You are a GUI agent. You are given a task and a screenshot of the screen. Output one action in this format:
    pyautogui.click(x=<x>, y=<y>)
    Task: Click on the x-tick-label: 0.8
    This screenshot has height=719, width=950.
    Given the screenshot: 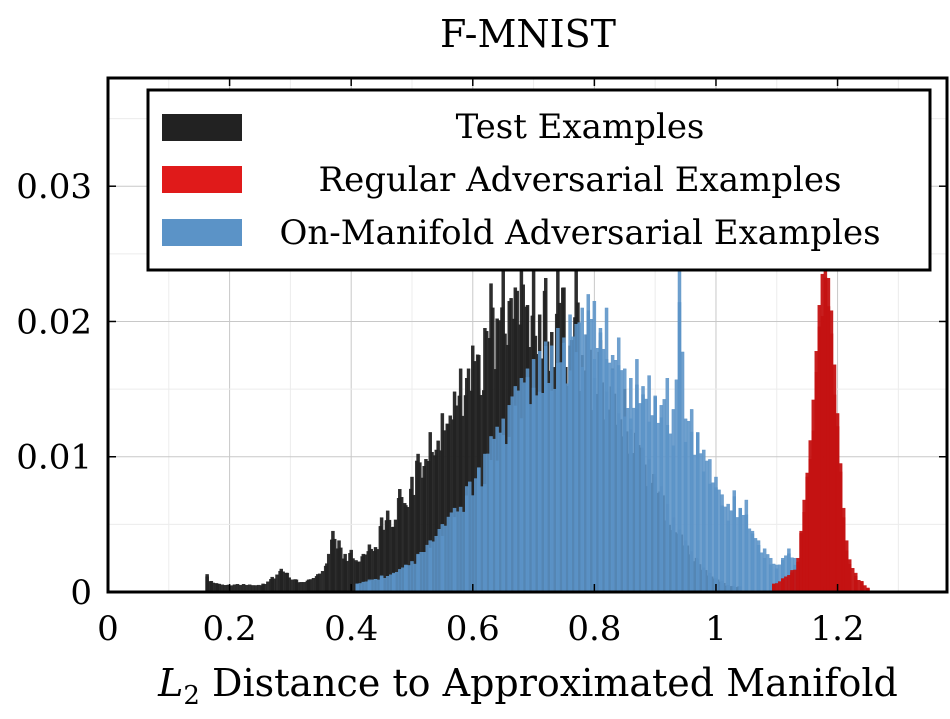 What is the action you would take?
    pyautogui.click(x=594, y=629)
    